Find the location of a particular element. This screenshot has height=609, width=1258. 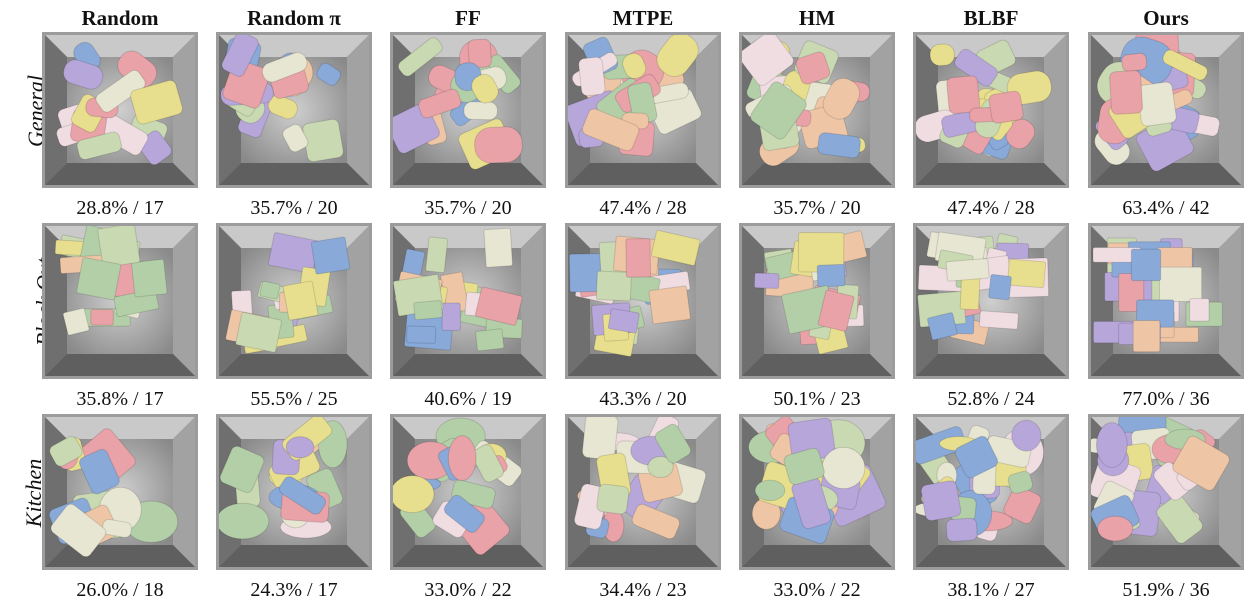

row-label: General is located at coordinates (36, 111).